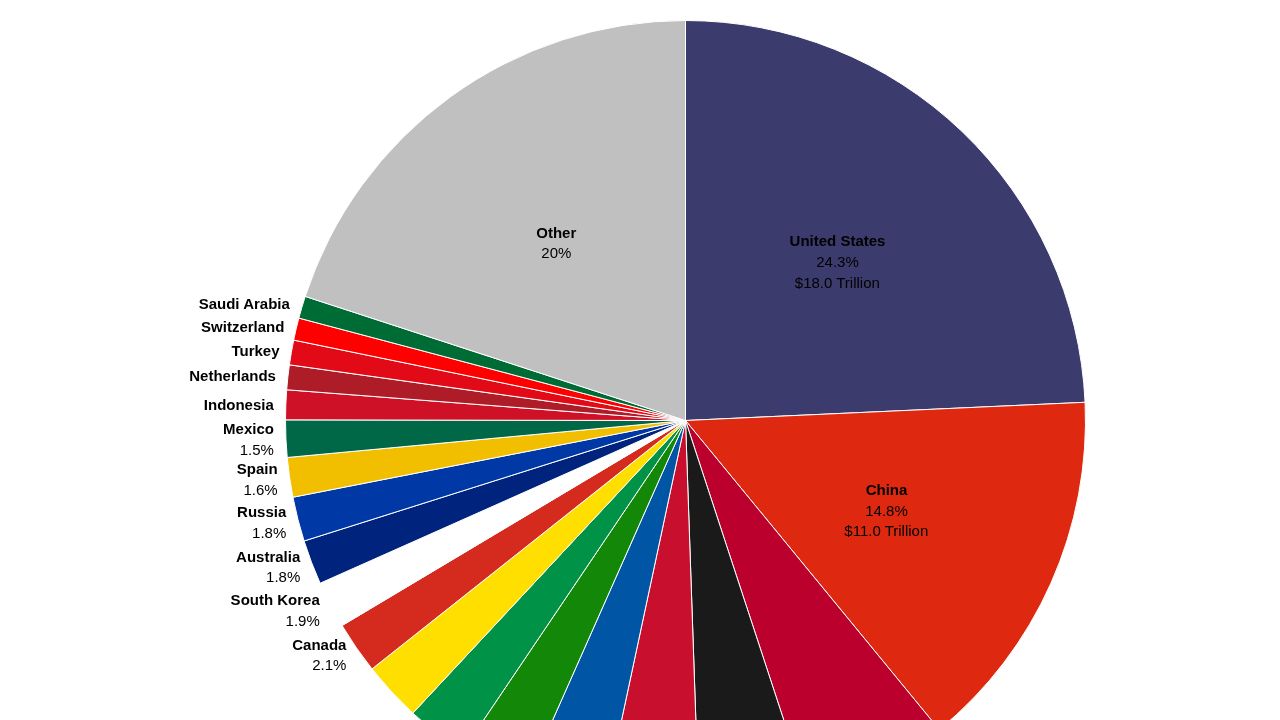 This screenshot has width=1280, height=720. Describe the element at coordinates (837, 241) in the screenshot. I see `slice-label: United States` at that location.